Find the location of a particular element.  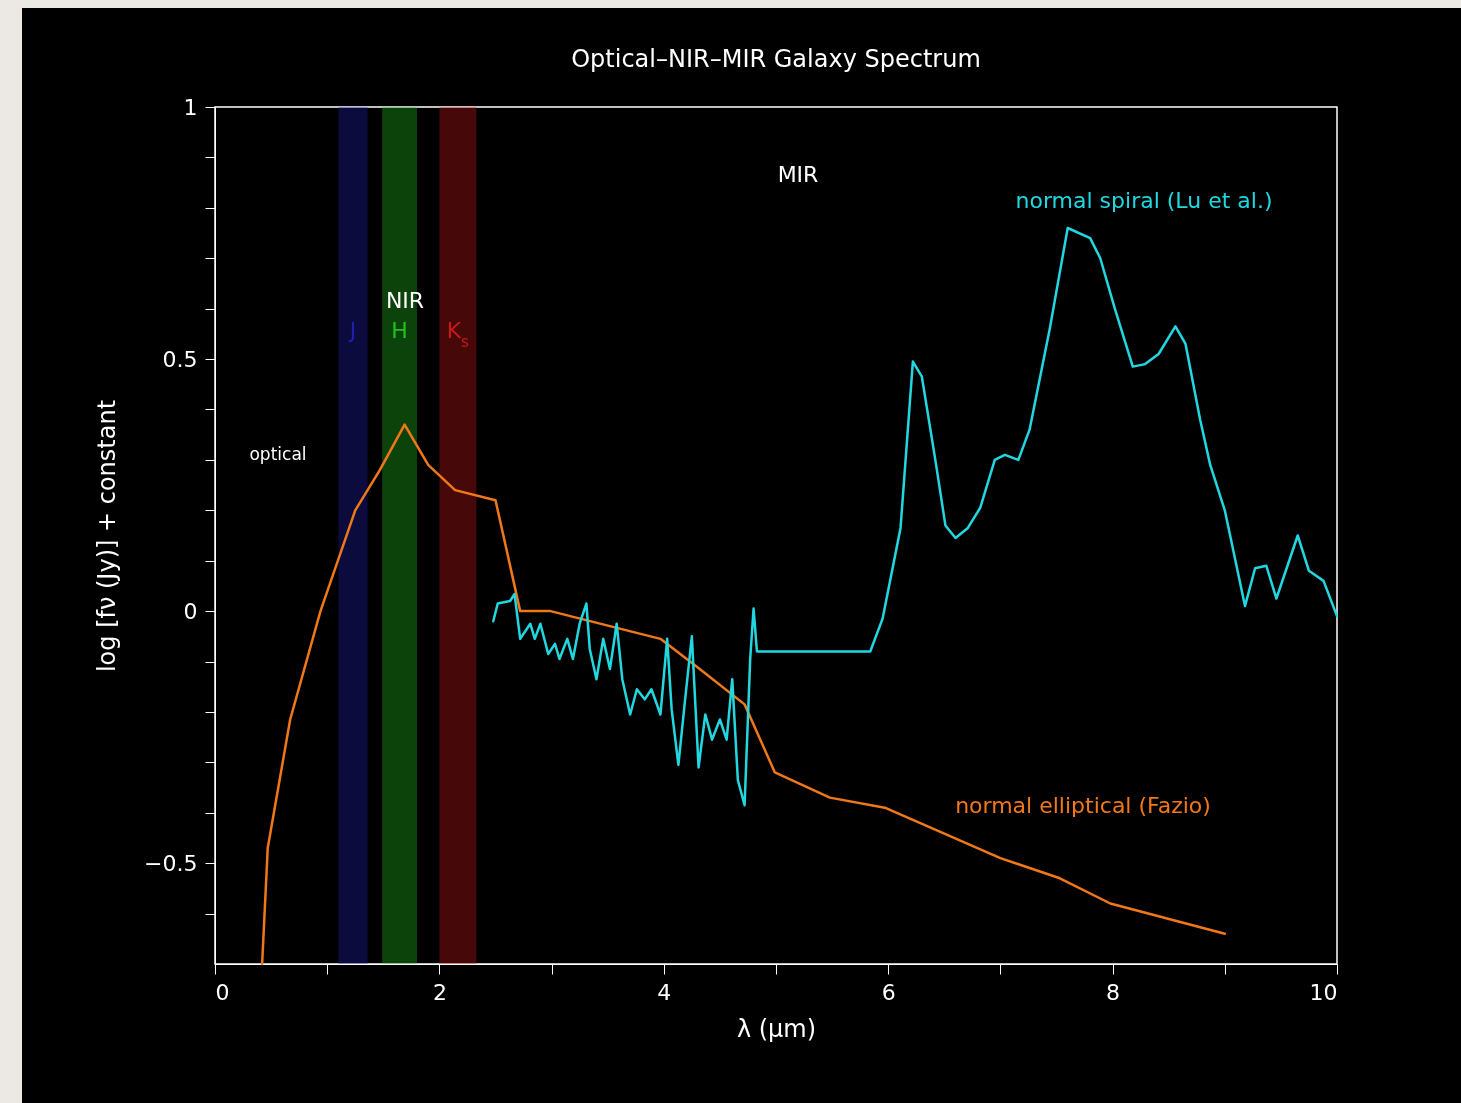

annotation: optical is located at coordinates (278, 454).